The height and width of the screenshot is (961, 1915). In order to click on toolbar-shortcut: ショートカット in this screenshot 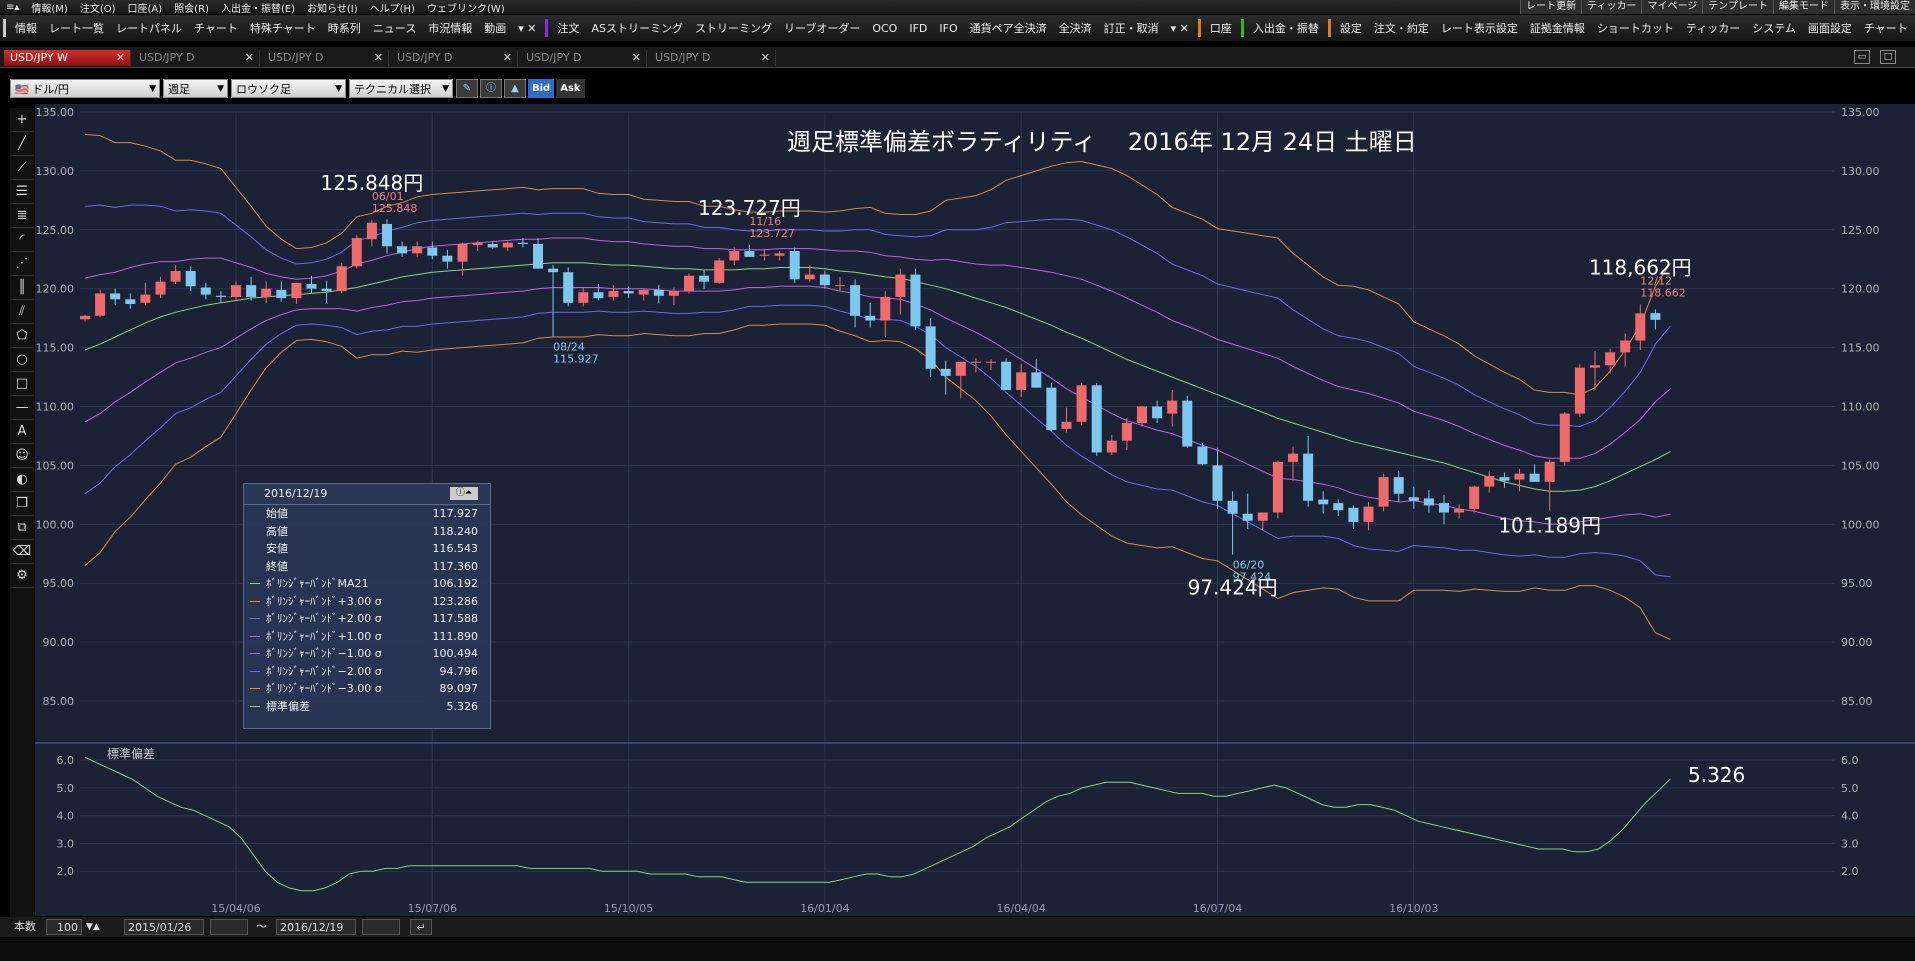, I will do `click(1635, 28)`.